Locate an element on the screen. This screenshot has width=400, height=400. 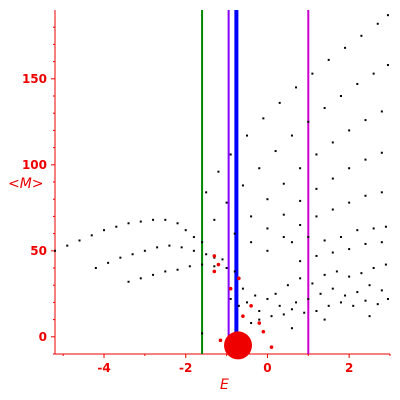
y-axis-label: <M> is located at coordinates (26, 184).